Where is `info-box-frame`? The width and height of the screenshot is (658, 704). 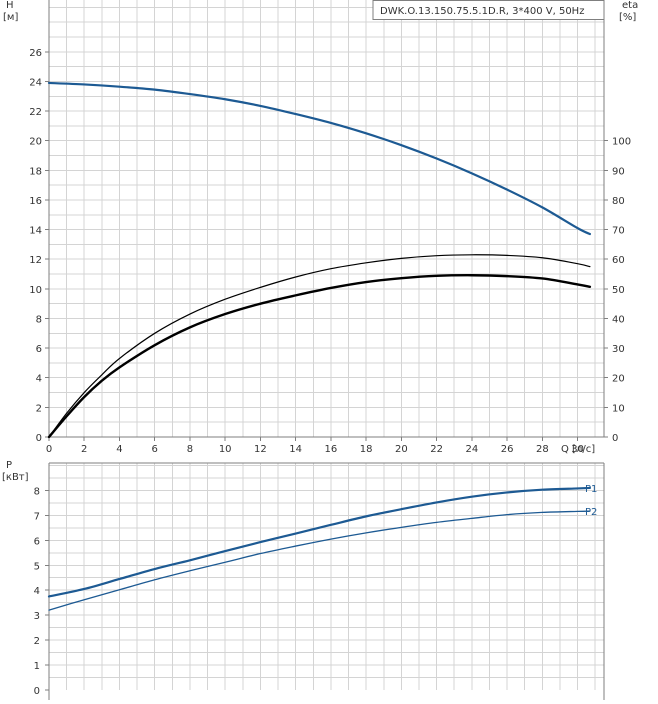 info-box-frame is located at coordinates (488, 10).